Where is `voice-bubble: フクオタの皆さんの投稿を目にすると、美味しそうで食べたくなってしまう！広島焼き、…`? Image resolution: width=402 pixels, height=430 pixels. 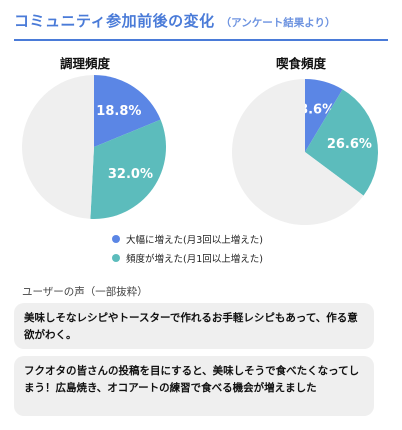
voice-bubble: フクオタの皆さんの投稿を目にすると、美味しそうで食べたくなってしまう！広島焼き、… is located at coordinates (194, 386).